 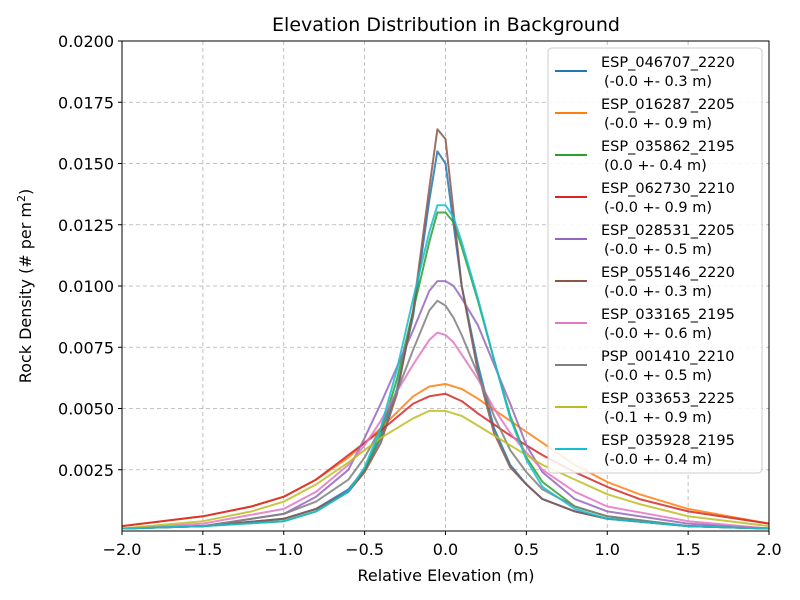 I want to click on x-tick-label-0: −2.0, so click(x=122, y=549).